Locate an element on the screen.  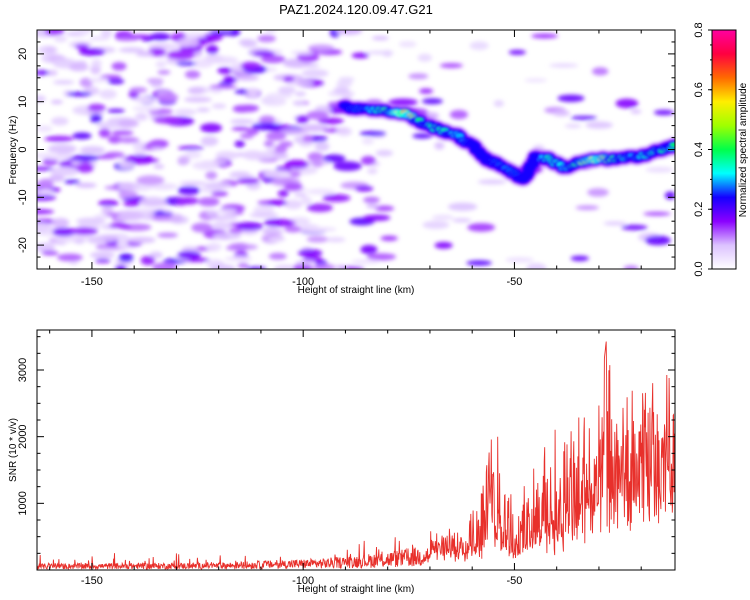
y-tick-label: 20 is located at coordinates (23, 54).